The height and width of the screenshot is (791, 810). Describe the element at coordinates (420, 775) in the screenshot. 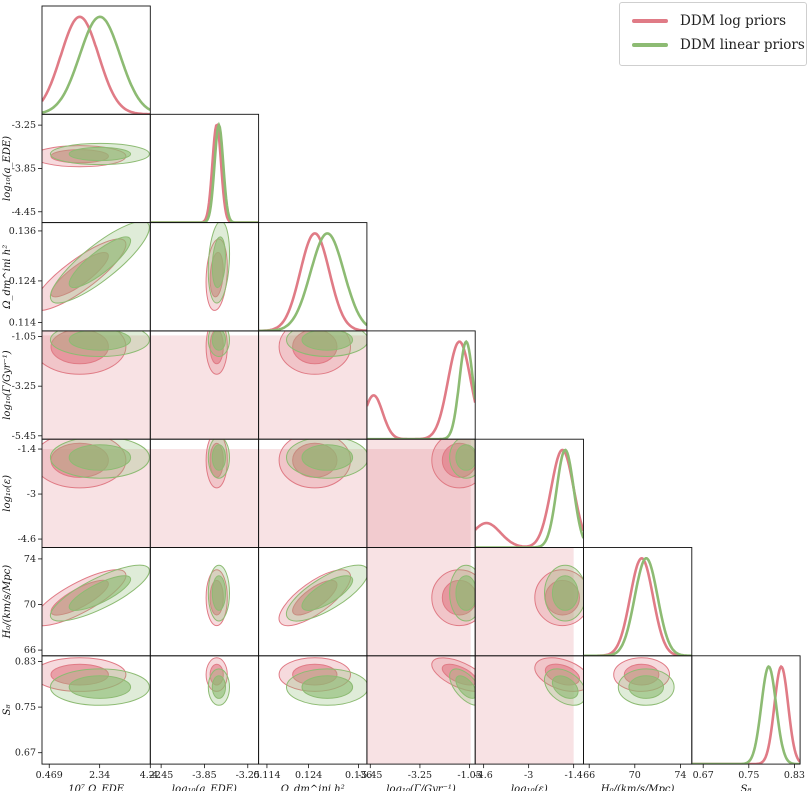

I see `x-tick-label-log10_gamma: -3.25` at that location.